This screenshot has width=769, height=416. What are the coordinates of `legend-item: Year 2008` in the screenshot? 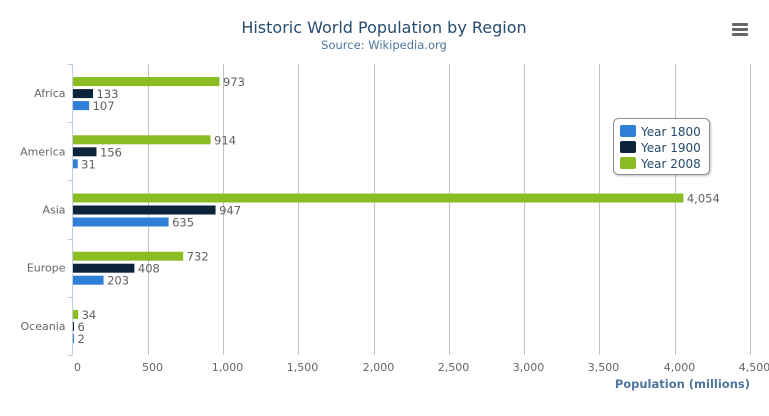 It's located at (660, 164).